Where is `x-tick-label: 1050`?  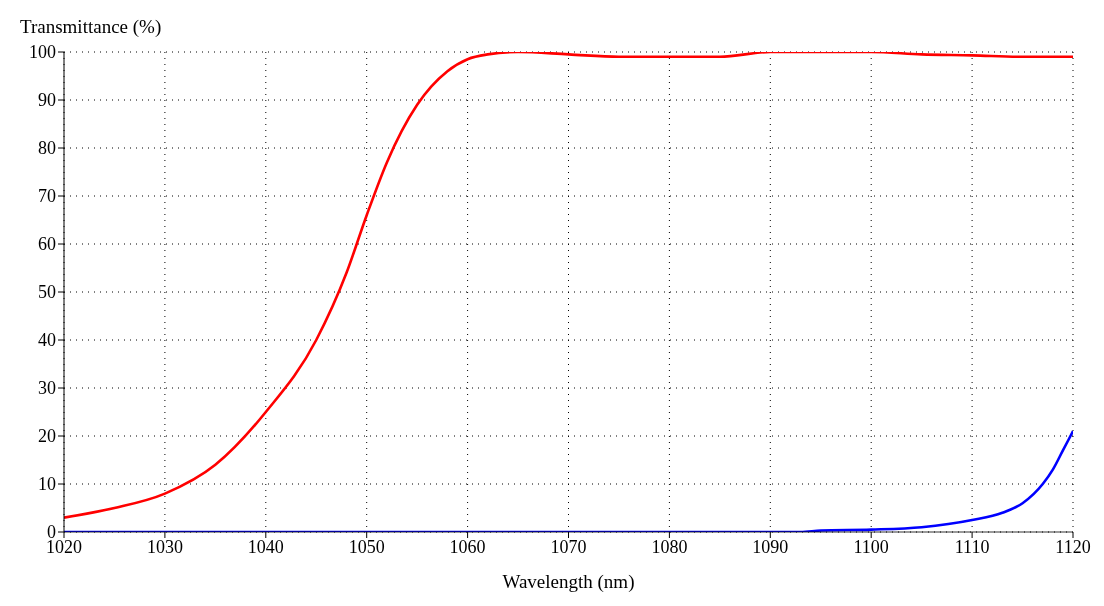 x-tick-label: 1050 is located at coordinates (366, 546).